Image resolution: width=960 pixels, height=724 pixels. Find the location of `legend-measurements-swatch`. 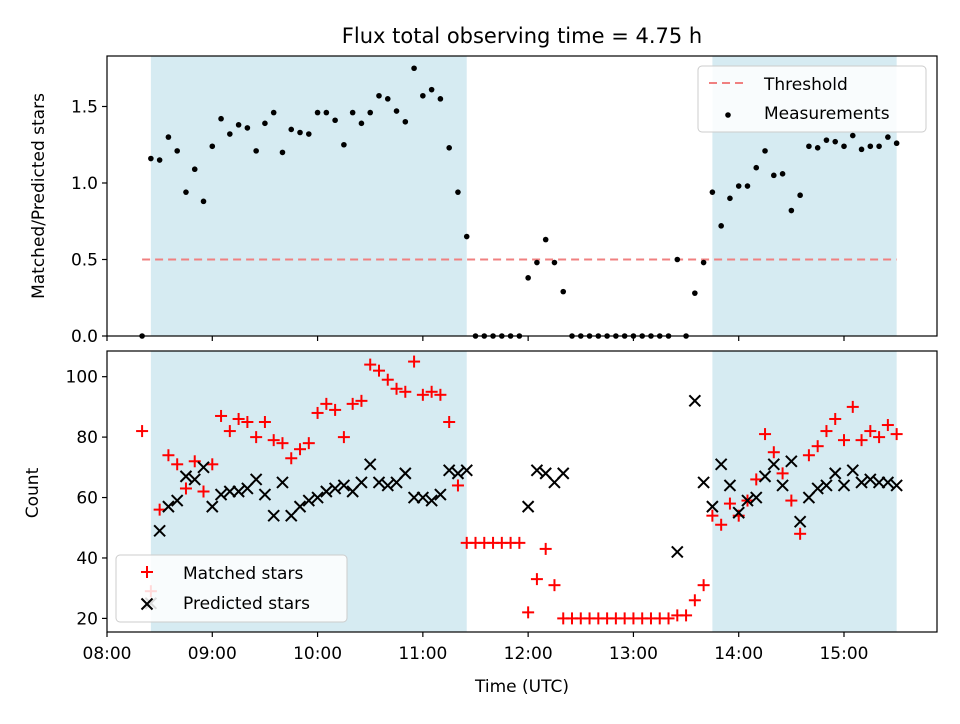

legend-measurements-swatch is located at coordinates (728, 115).